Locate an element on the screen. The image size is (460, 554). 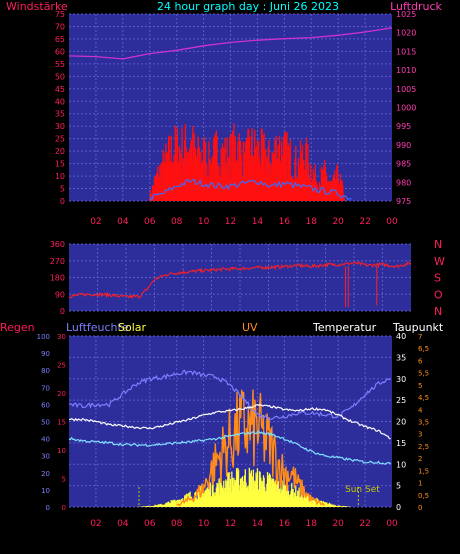
compass-label: S is located at coordinates (437, 278).